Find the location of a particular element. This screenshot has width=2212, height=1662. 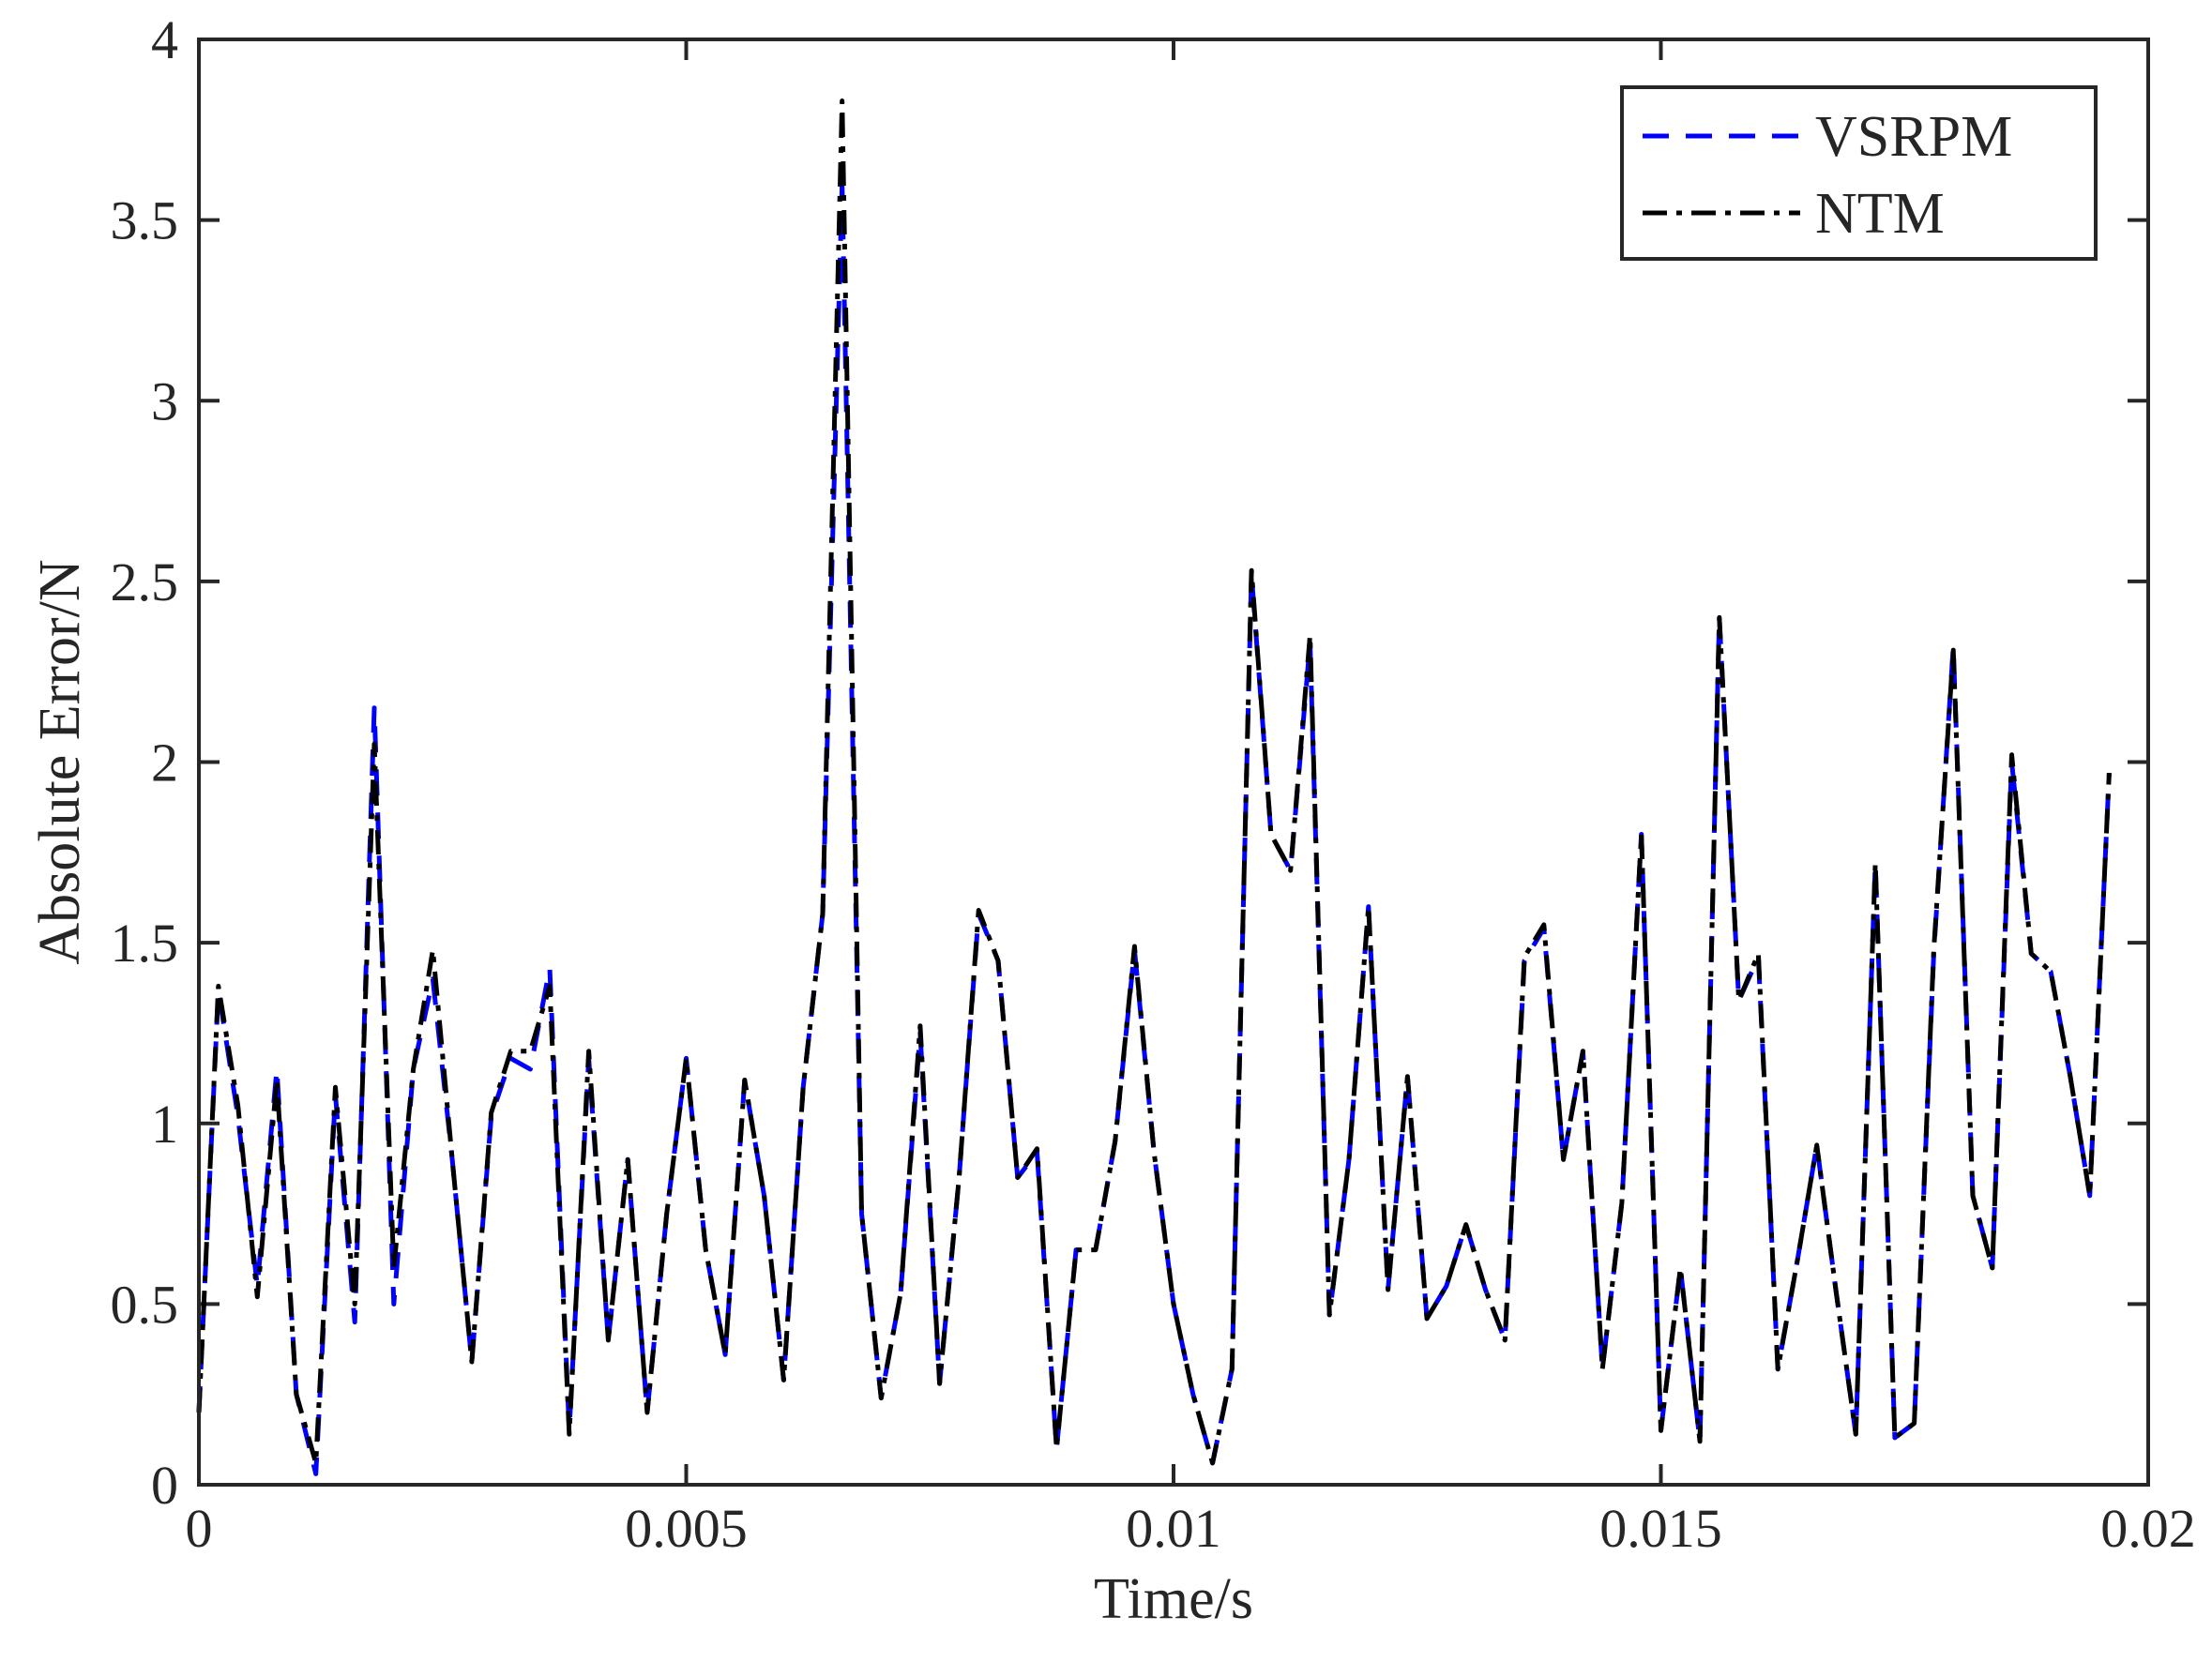

y-axis-title: Absolute Error/N is located at coordinates (60, 761).